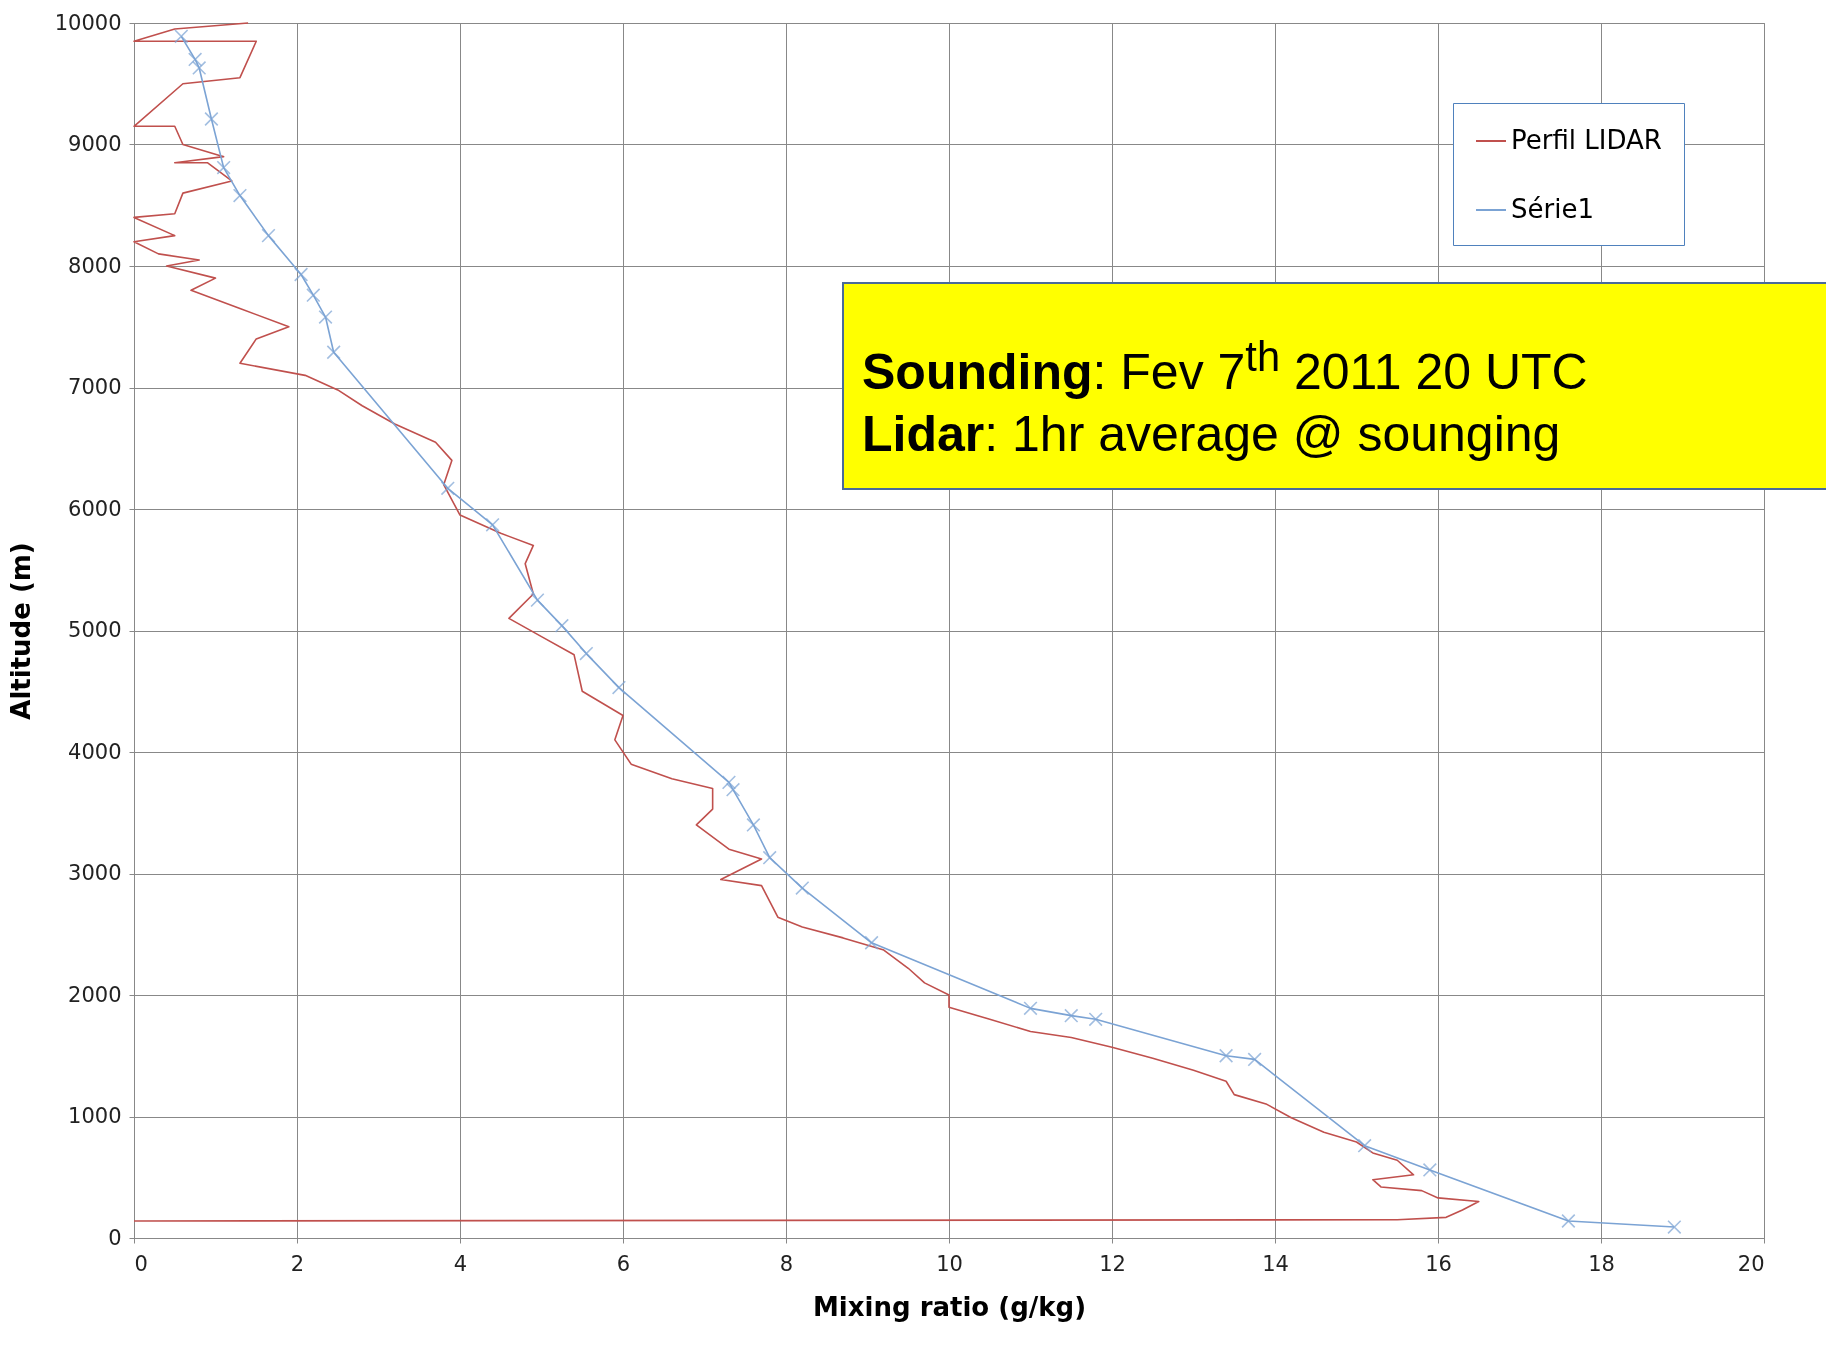  Describe the element at coordinates (297, 1263) in the screenshot. I see `x-tick-label: 2` at that location.